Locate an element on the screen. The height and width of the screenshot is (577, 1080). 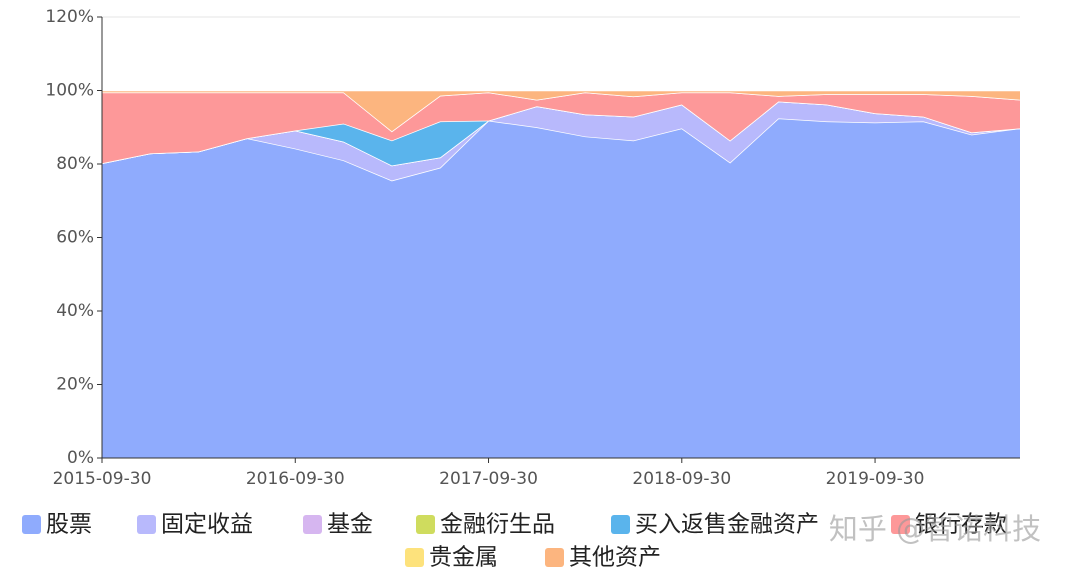
y-tick-label: 80% is located at coordinates (75, 164).